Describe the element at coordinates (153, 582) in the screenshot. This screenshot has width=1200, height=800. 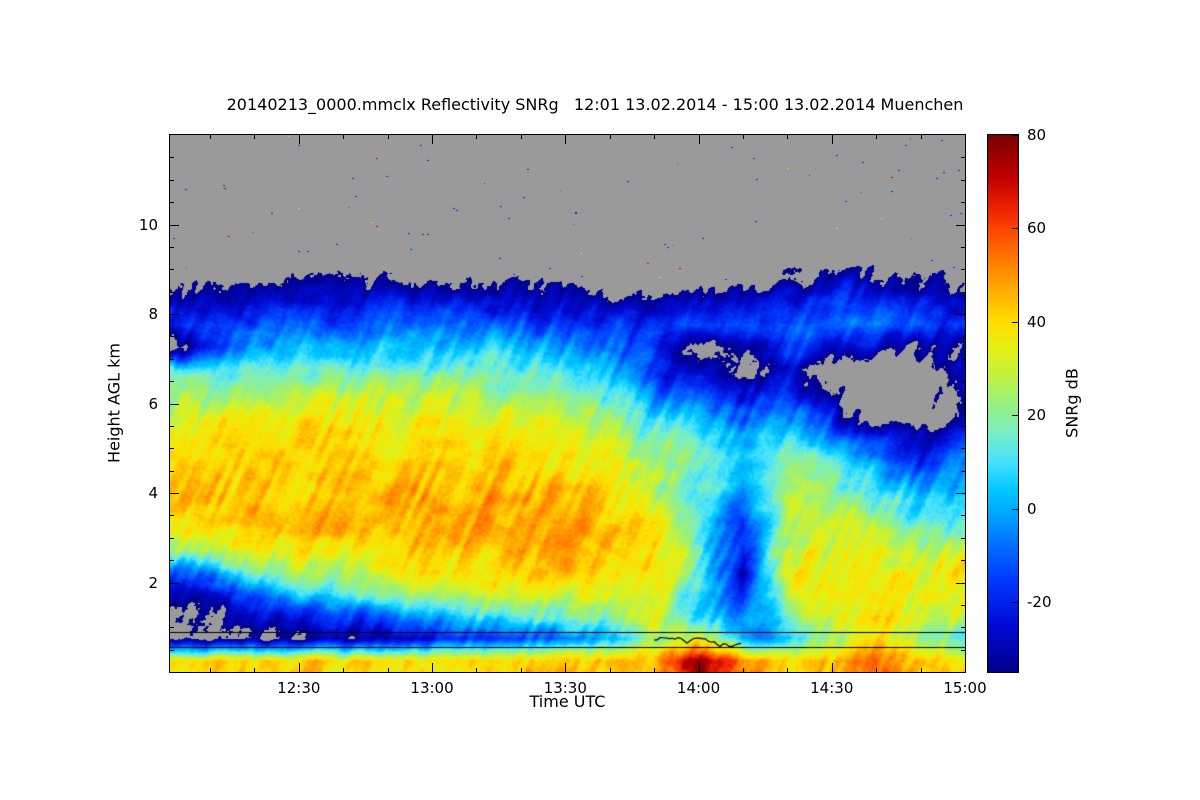
I see `y-tick-label: 2` at that location.